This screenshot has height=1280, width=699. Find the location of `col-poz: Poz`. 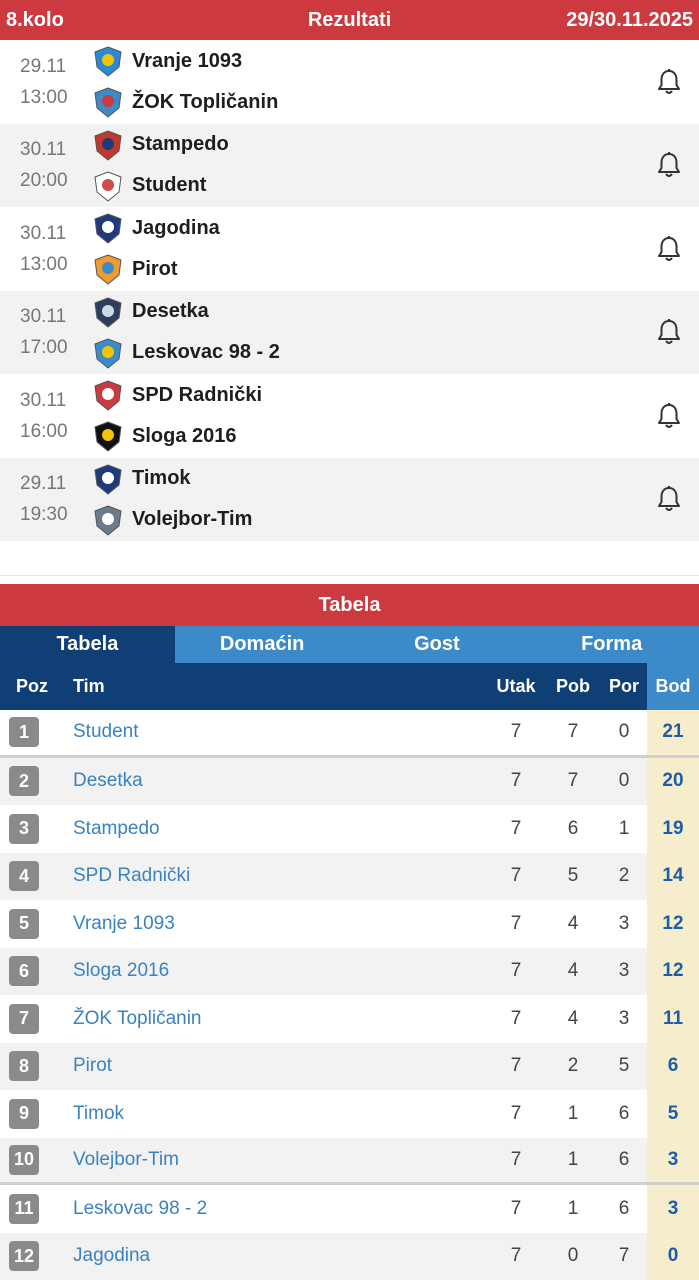

col-poz: Poz is located at coordinates (32, 686).